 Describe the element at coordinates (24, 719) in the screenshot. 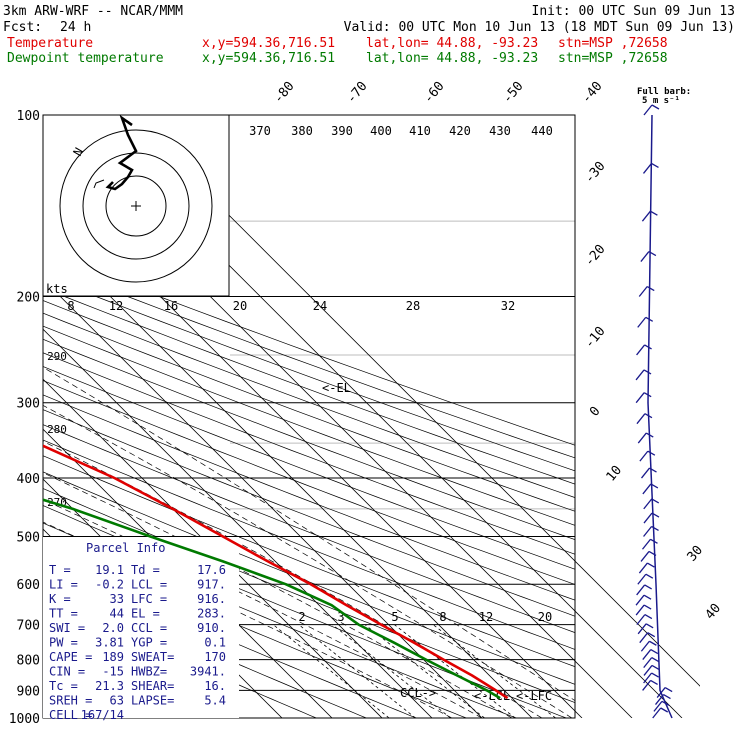

I see `pressure-label-1000: 1000` at that location.